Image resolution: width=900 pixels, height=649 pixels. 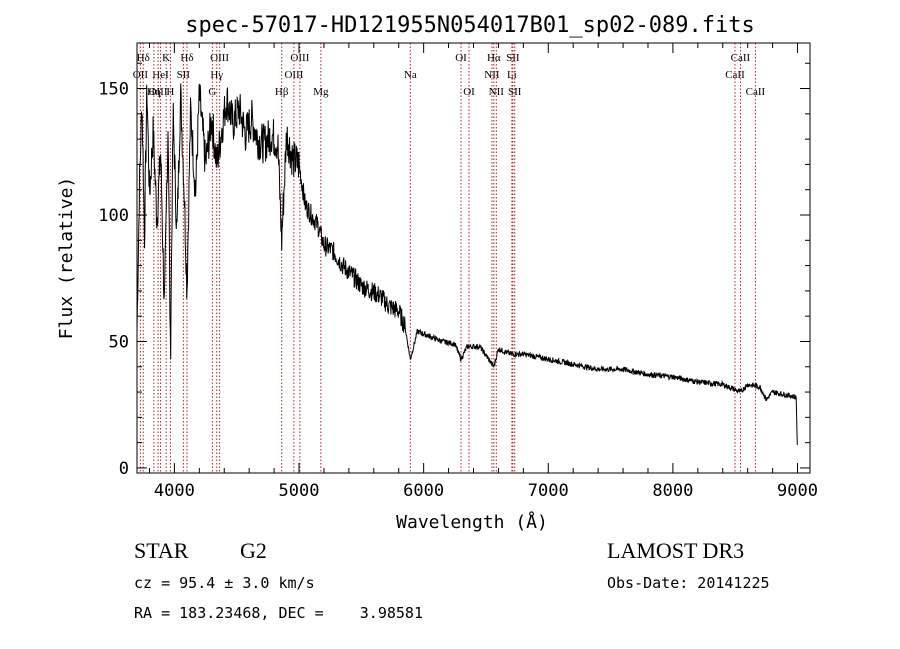 I want to click on line-marker-label: HeI, so click(x=160, y=75).